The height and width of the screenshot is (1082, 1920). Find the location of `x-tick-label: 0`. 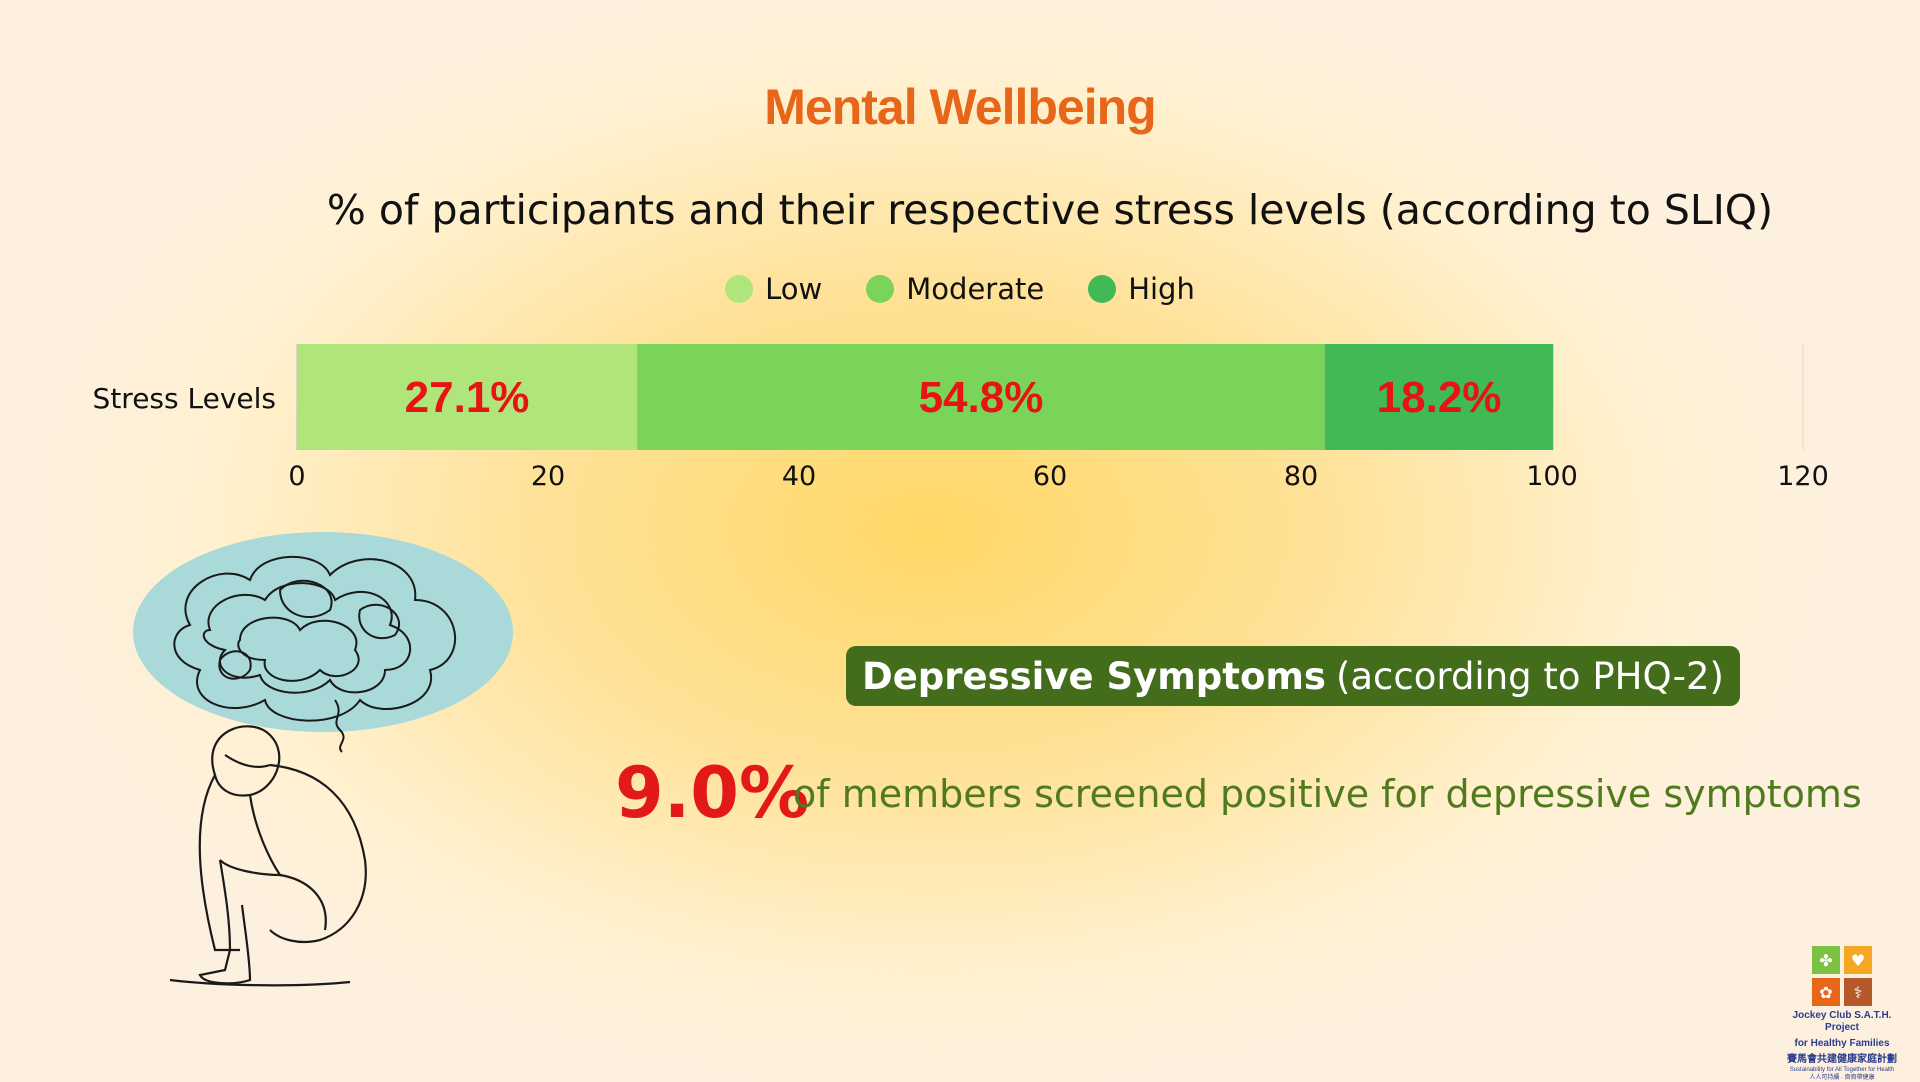

x-tick-label: 0 is located at coordinates (296, 476).